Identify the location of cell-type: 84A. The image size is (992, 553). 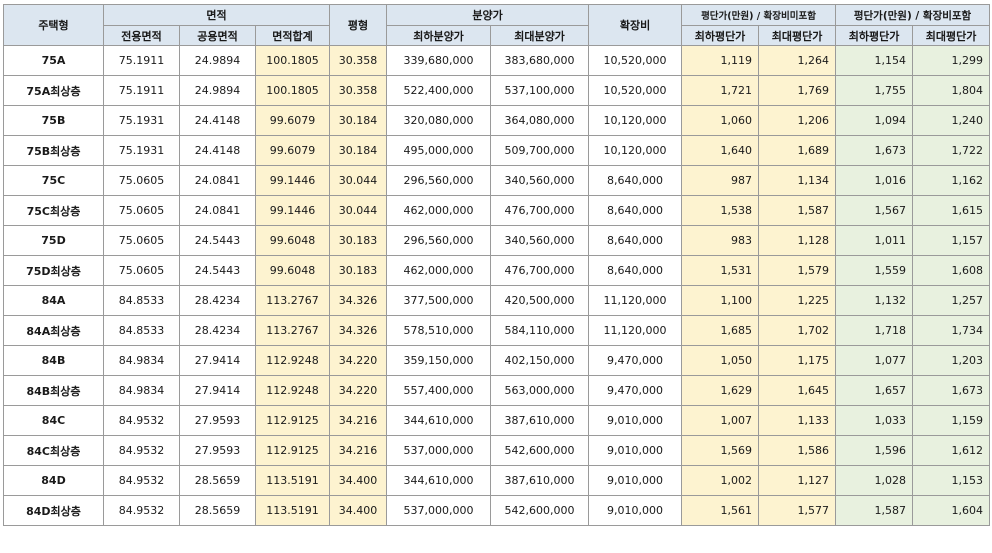
(53, 300).